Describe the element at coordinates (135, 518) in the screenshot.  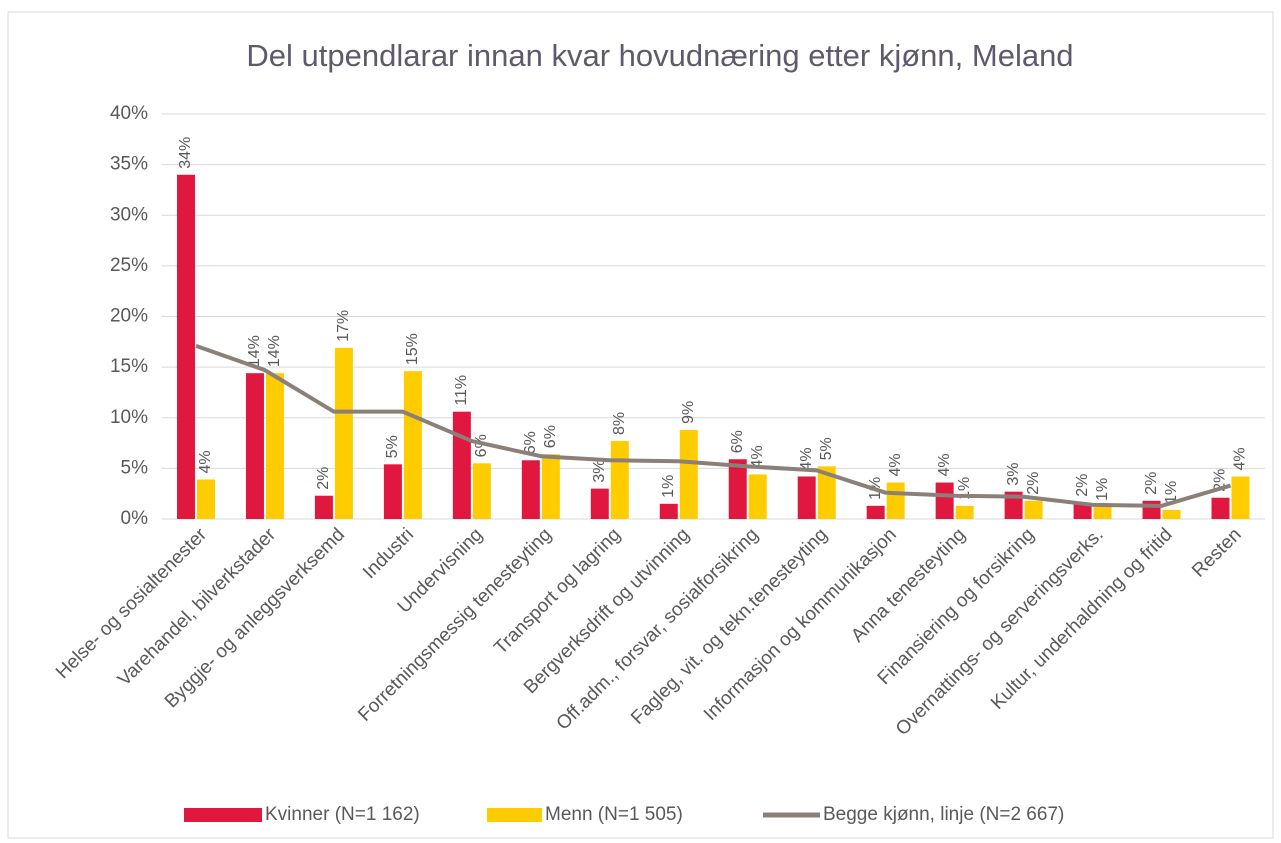
I see `y-tick-label: 0%` at that location.